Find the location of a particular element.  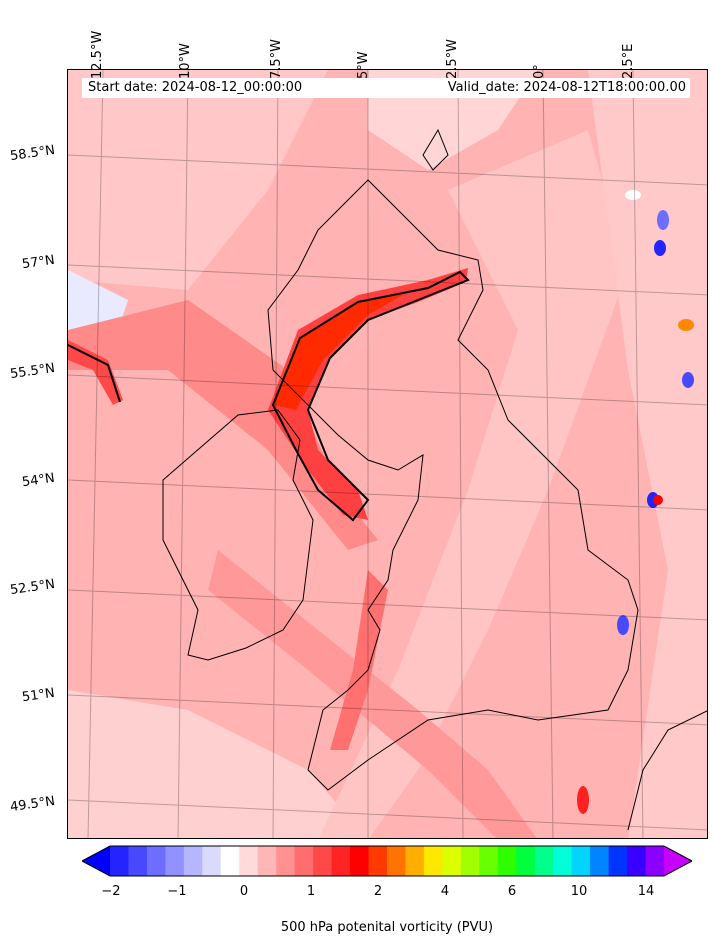

lat-label: 51°N is located at coordinates (38, 695).